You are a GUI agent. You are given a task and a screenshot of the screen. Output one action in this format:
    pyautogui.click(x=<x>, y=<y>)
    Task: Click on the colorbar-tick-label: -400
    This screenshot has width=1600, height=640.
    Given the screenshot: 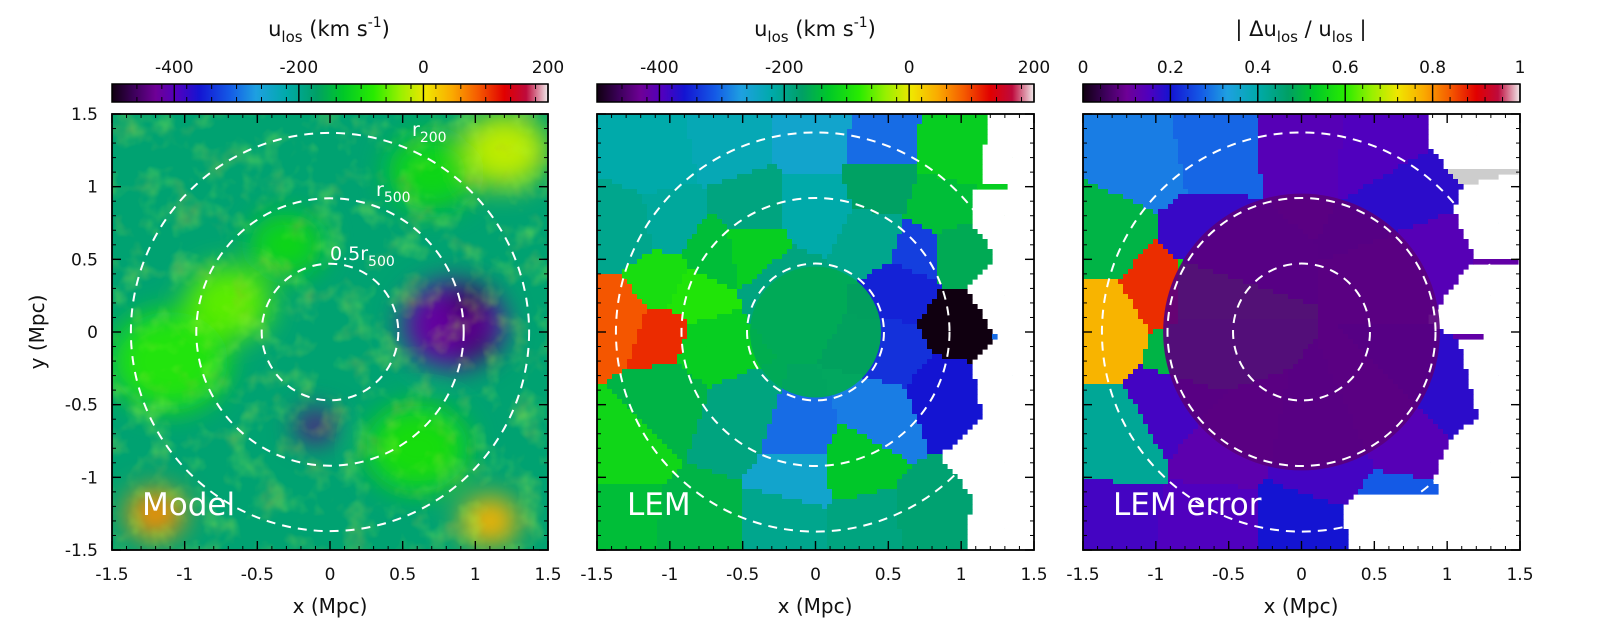 What is the action you would take?
    pyautogui.click(x=174, y=68)
    